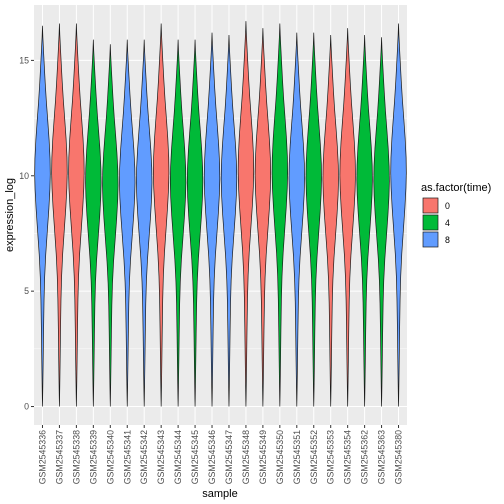 This screenshot has width=504, height=504. What do you see at coordinates (447, 240) in the screenshot?
I see `legend-label-8: 8` at bounding box center [447, 240].